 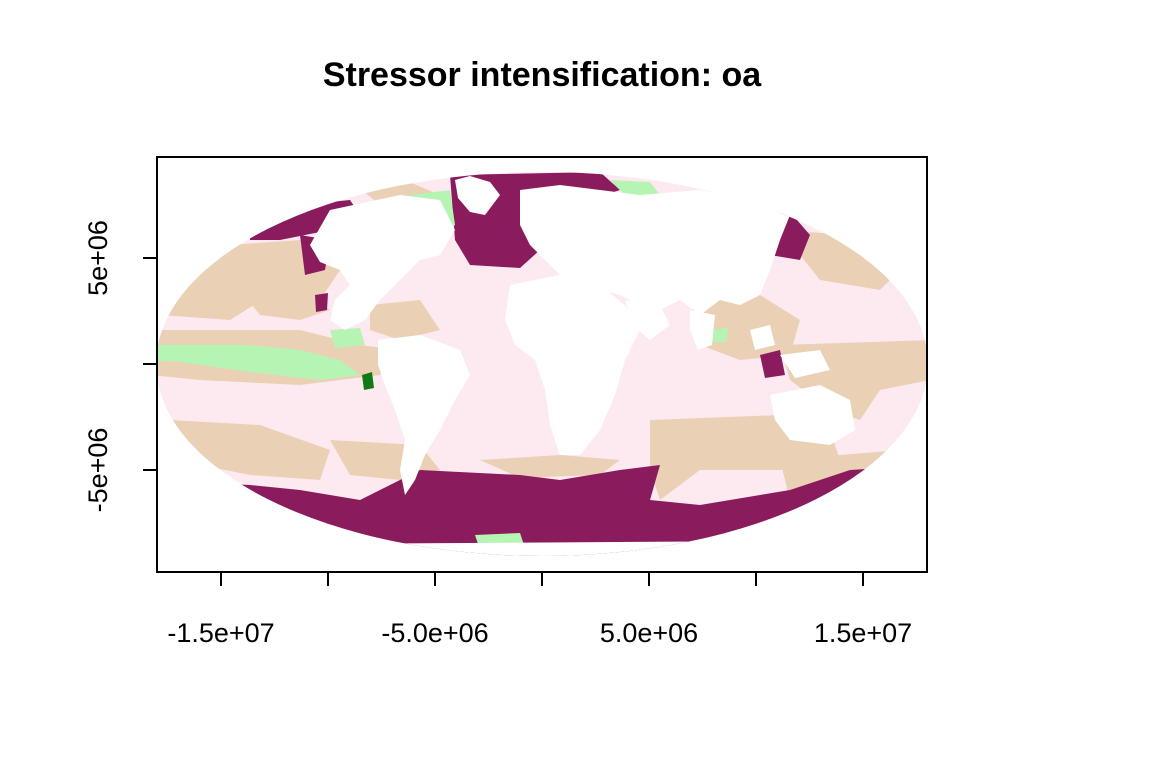 I want to click on x-tick-label: -1.5e+07, so click(x=220, y=633).